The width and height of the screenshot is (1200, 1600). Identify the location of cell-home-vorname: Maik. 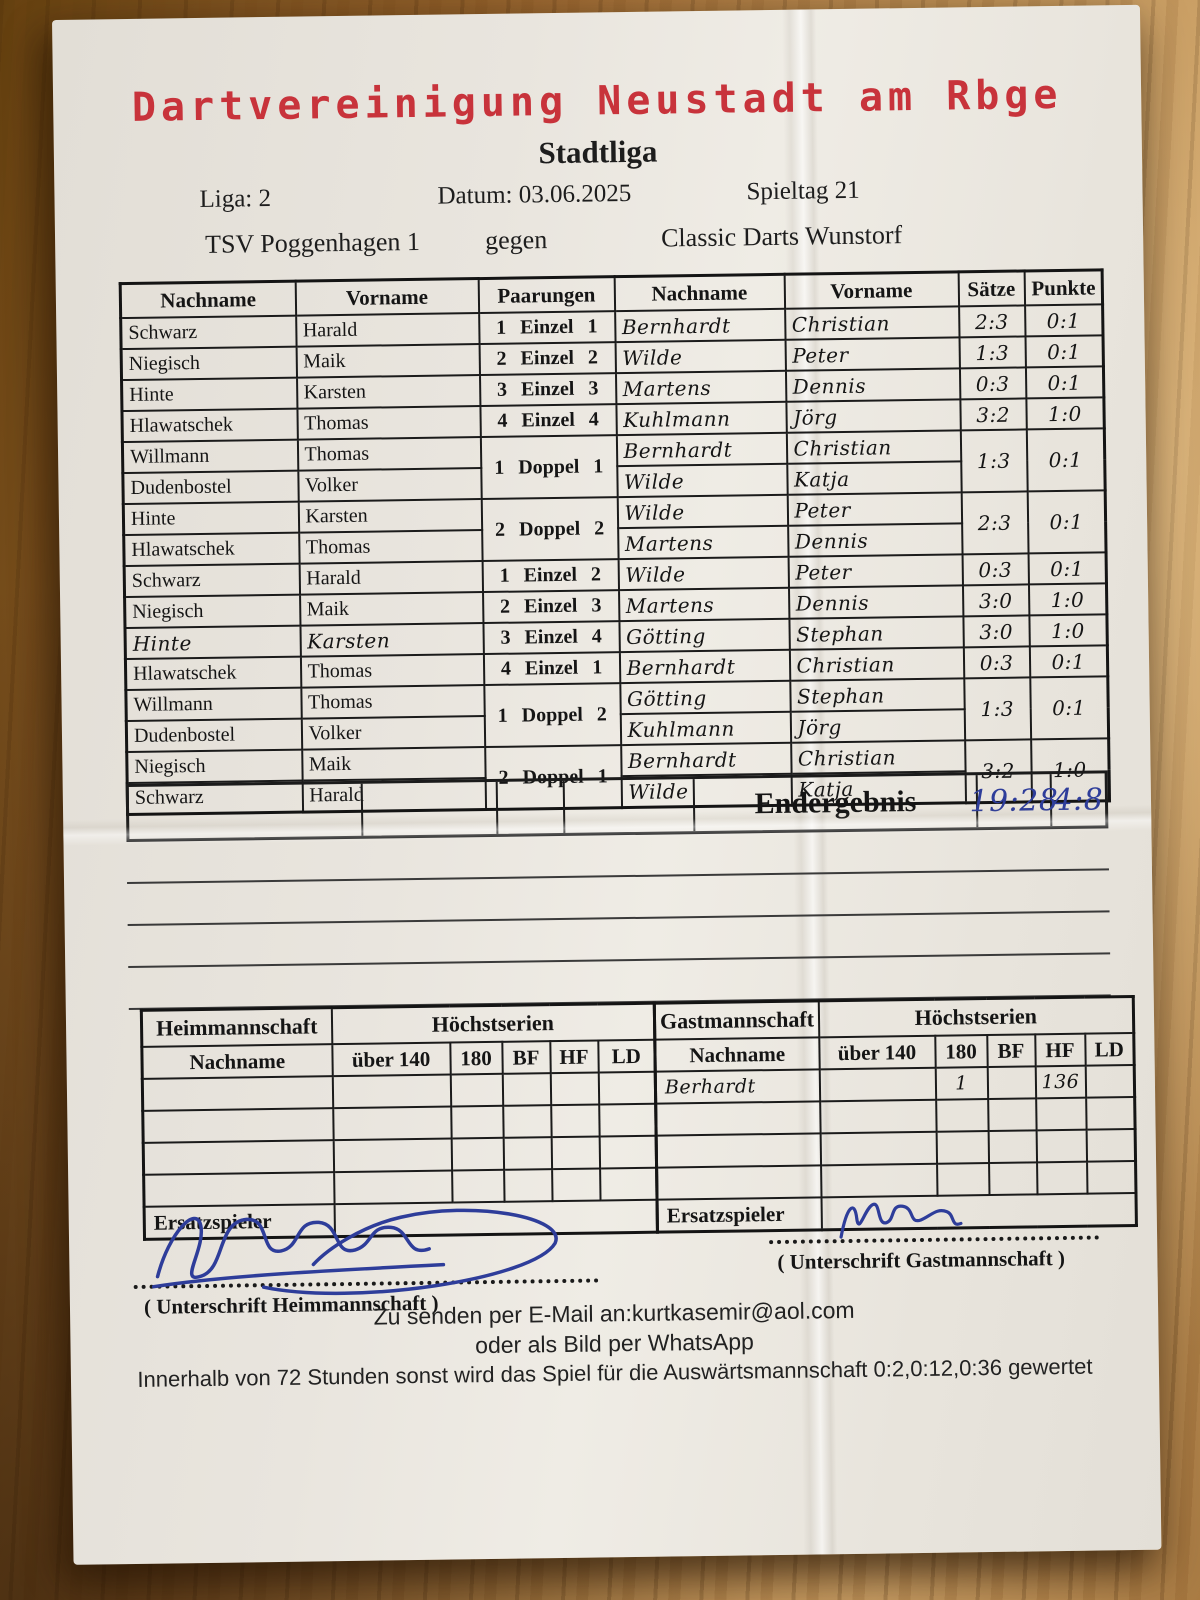
(388, 361).